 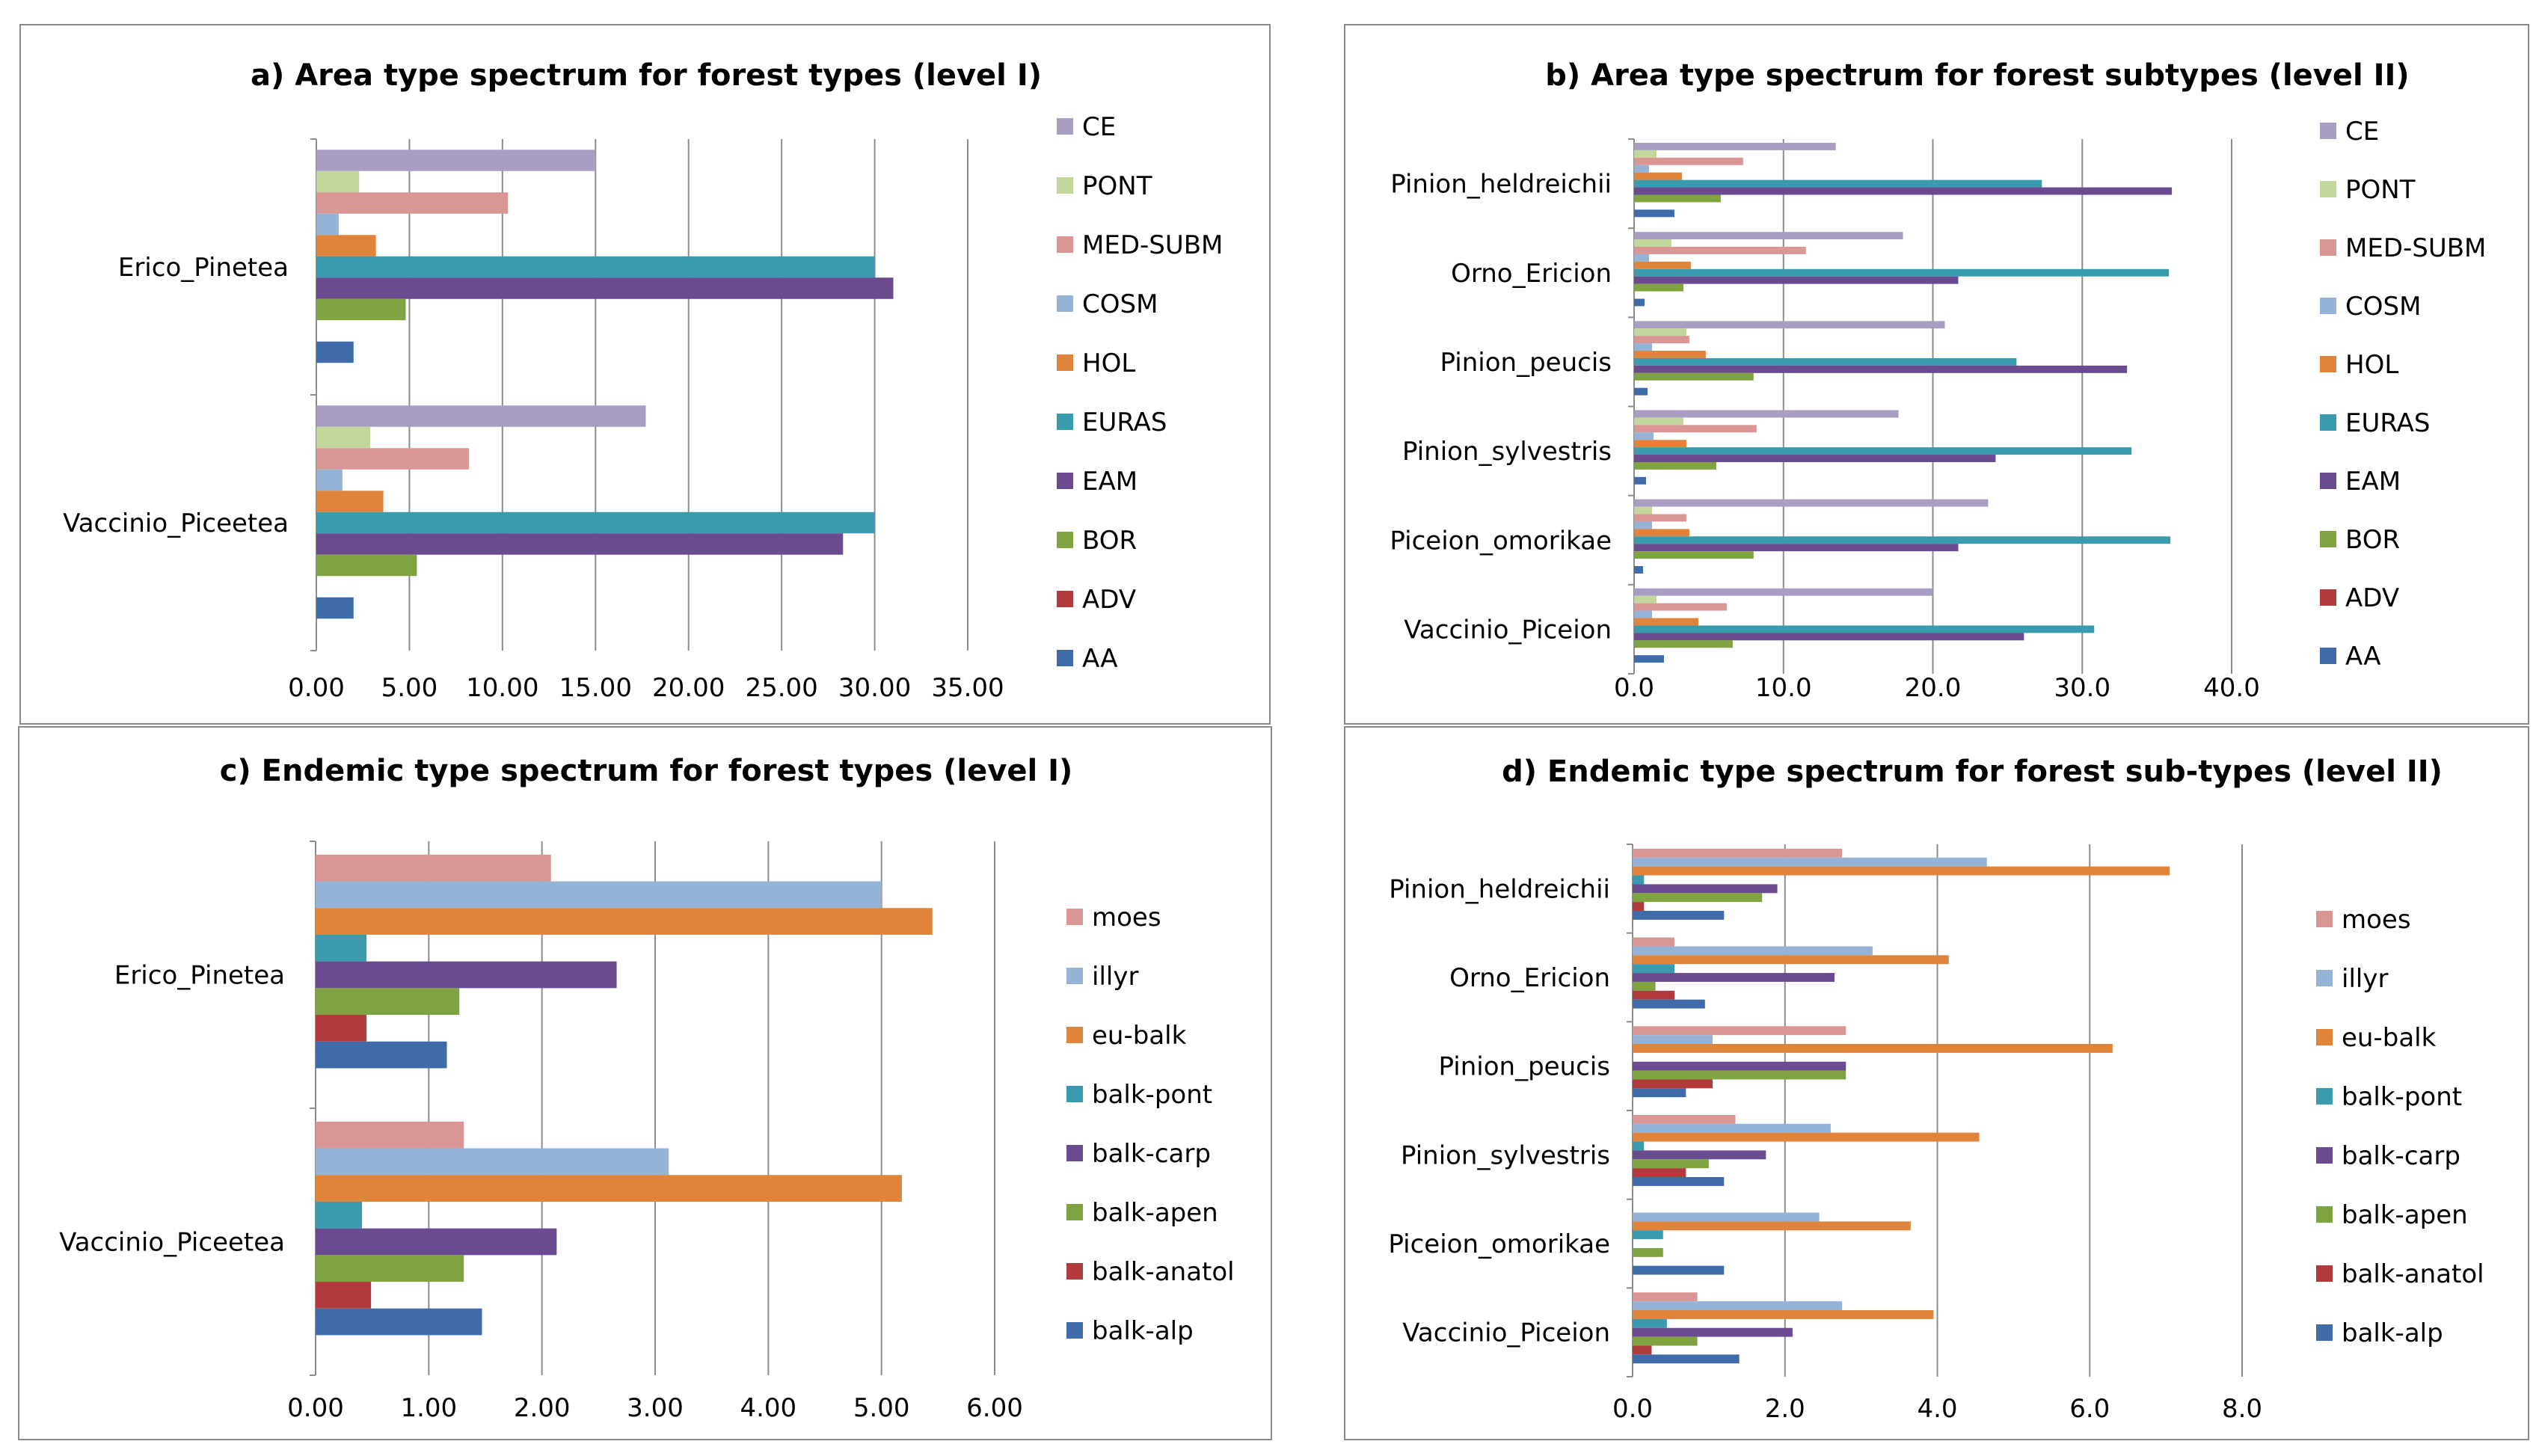 What do you see at coordinates (1933, 688) in the screenshot?
I see `x-tick-label: 20.0` at bounding box center [1933, 688].